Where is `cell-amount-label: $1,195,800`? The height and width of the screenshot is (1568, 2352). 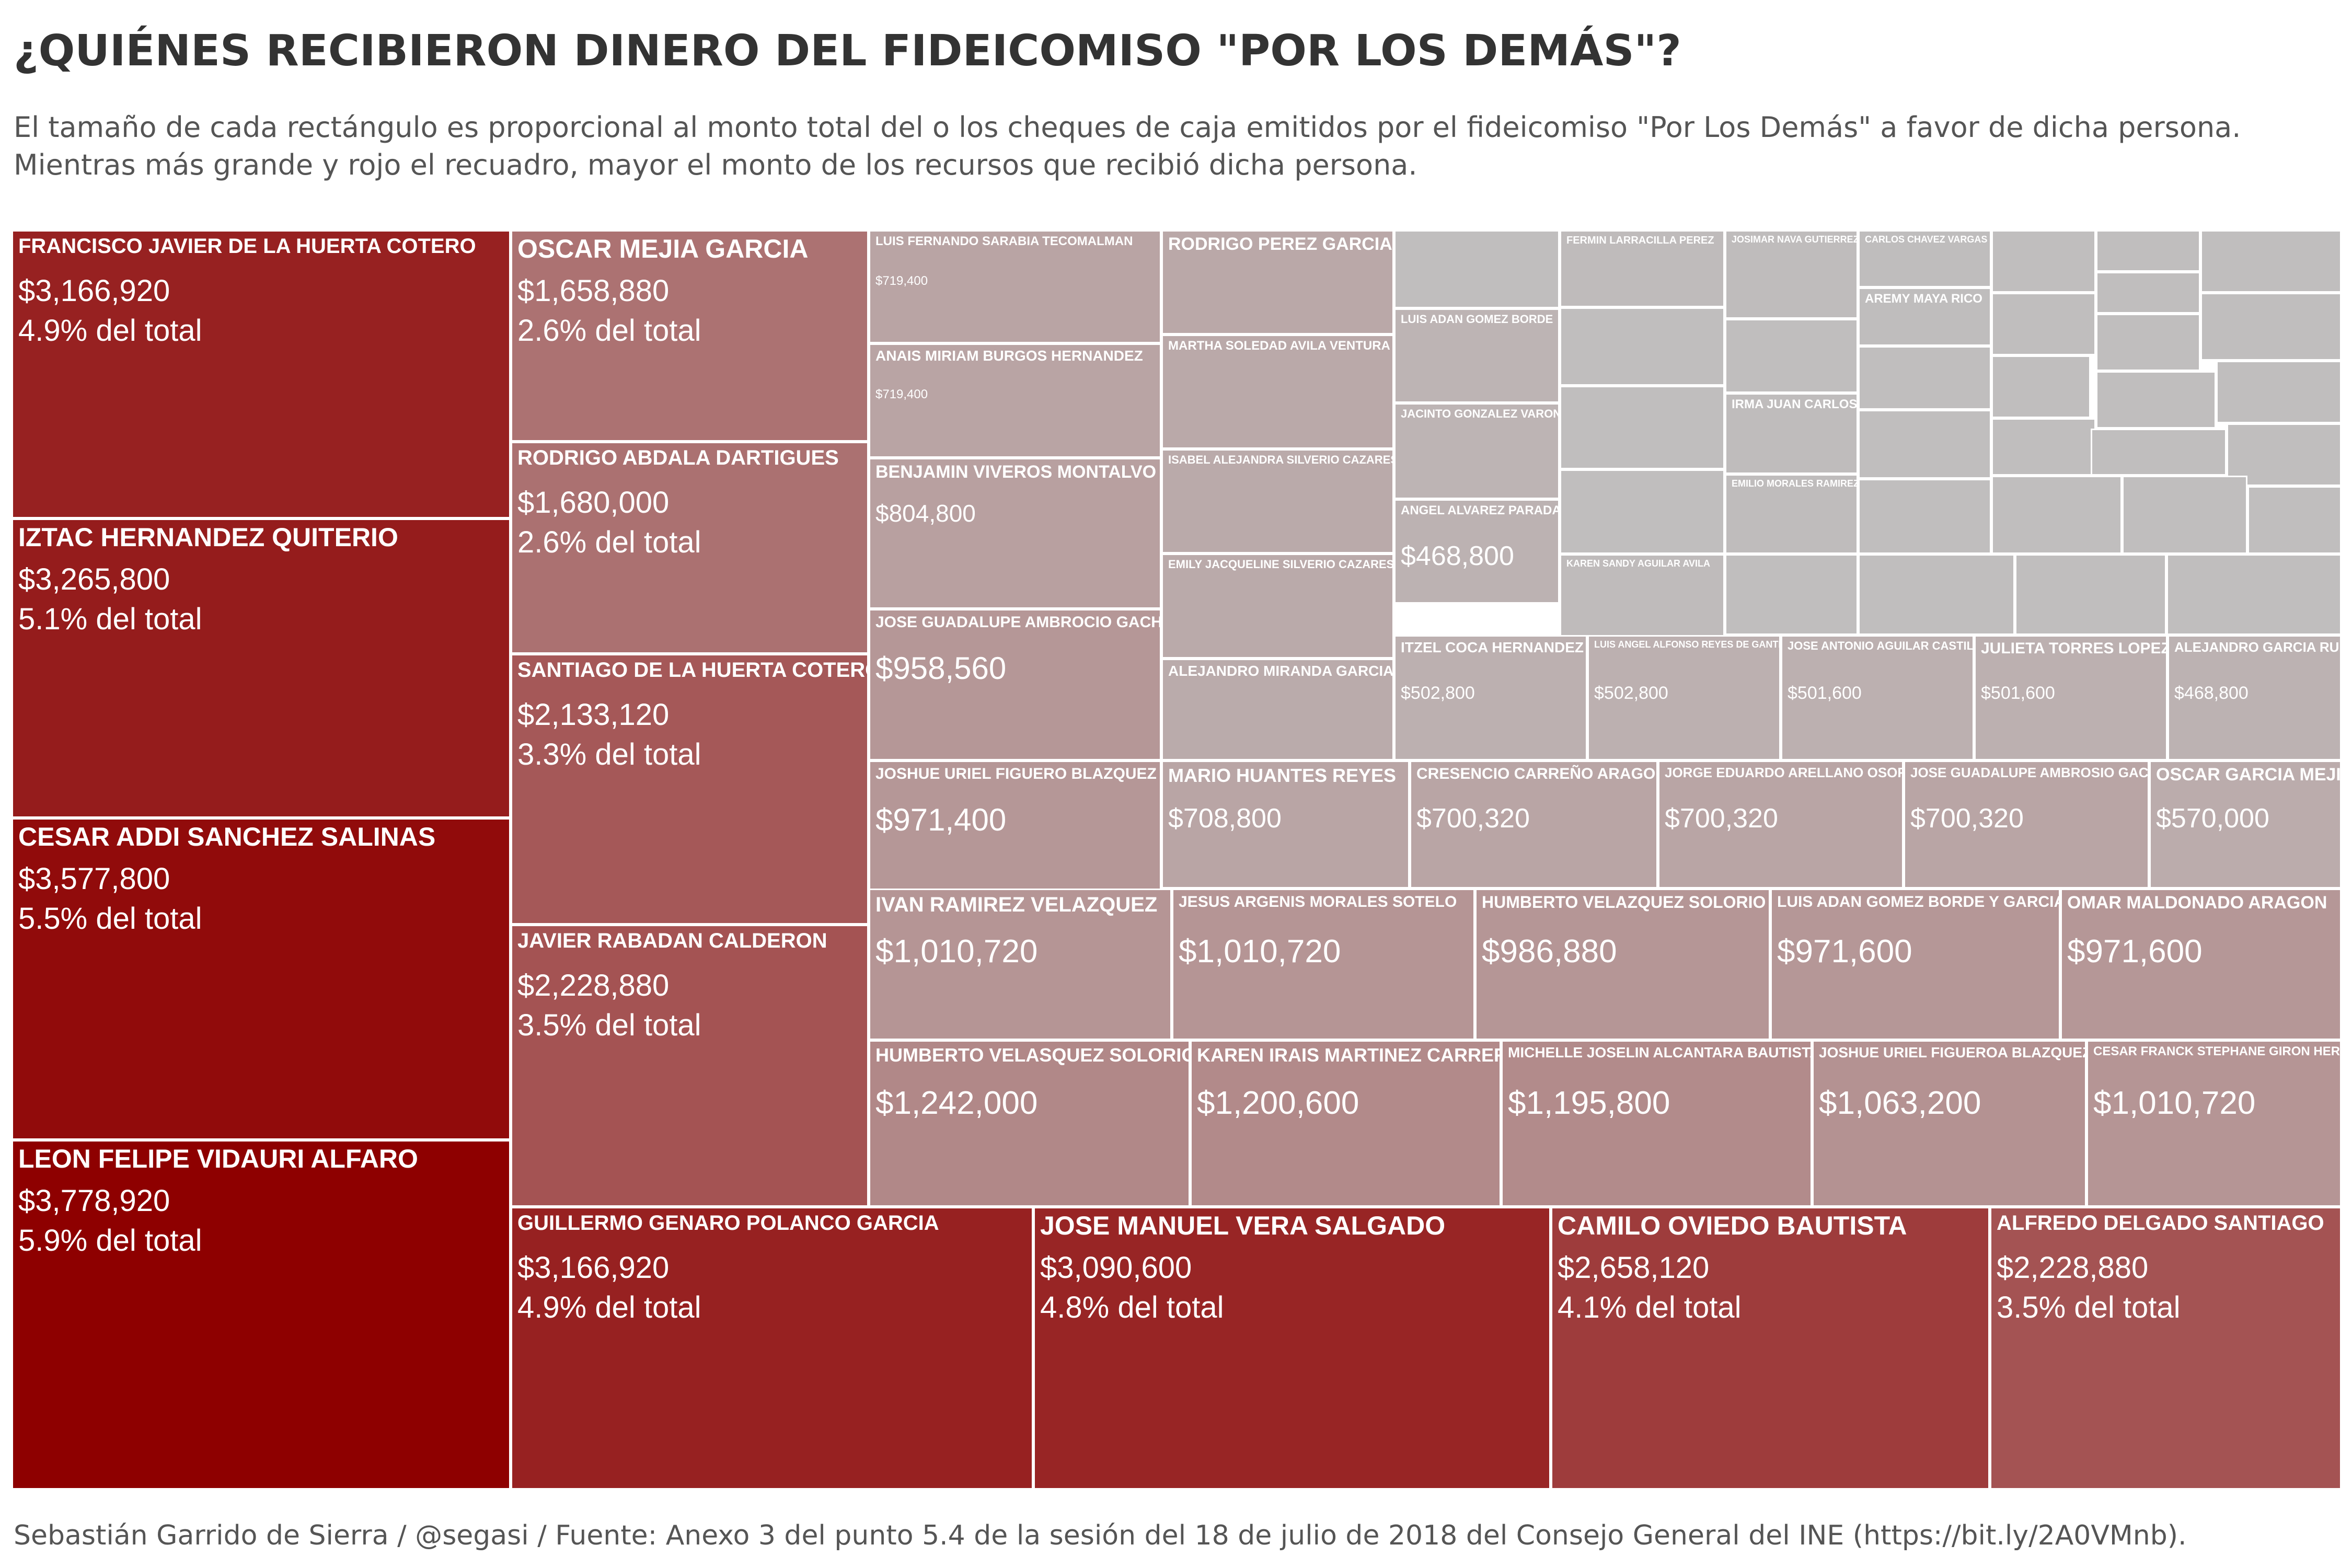 cell-amount-label: $1,195,800 is located at coordinates (1589, 1103).